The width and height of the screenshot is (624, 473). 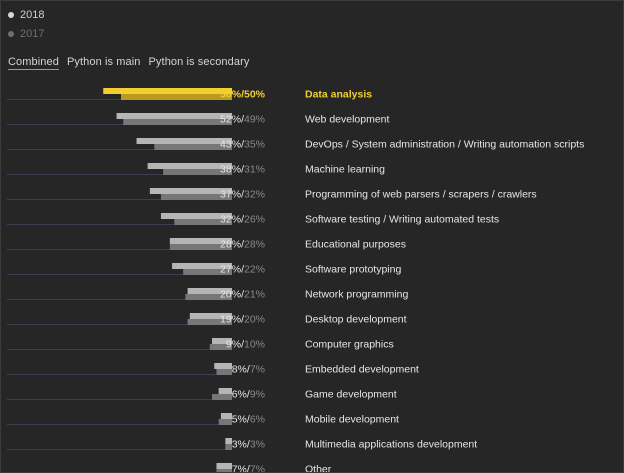 I want to click on value-label: 20%/21%, so click(x=242, y=295).